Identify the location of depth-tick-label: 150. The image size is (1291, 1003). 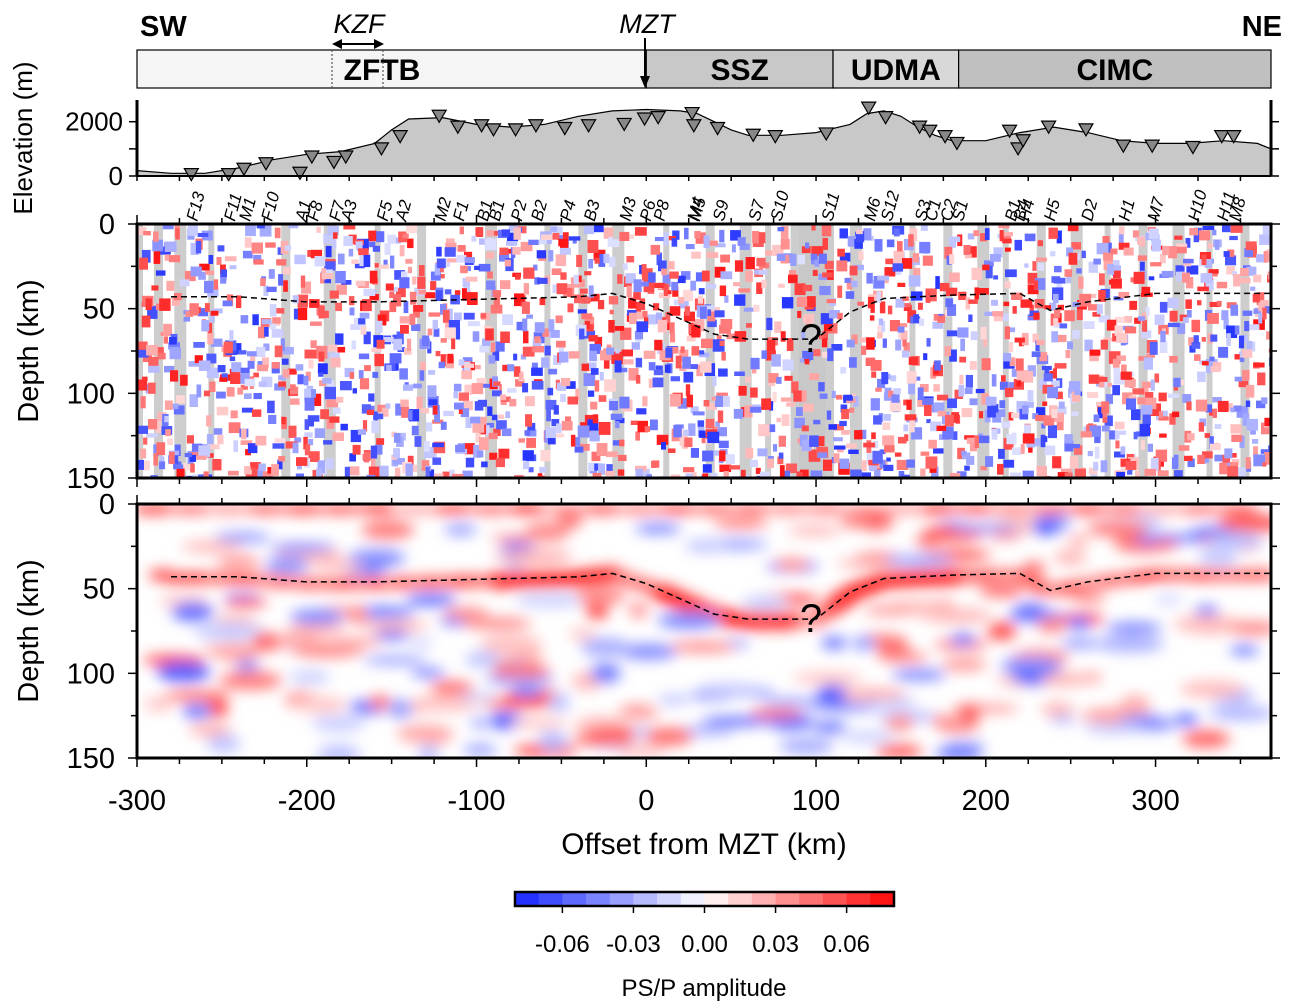
(91, 479).